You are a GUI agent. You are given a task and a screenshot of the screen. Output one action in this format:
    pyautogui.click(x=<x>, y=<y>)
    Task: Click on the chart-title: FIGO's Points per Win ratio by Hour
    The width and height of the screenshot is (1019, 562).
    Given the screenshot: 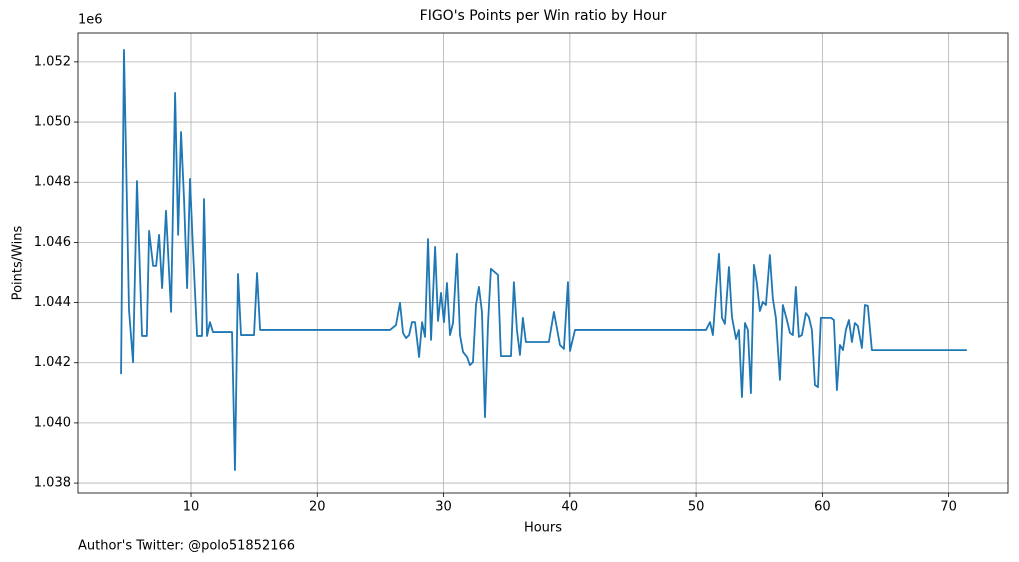 What is the action you would take?
    pyautogui.click(x=543, y=16)
    